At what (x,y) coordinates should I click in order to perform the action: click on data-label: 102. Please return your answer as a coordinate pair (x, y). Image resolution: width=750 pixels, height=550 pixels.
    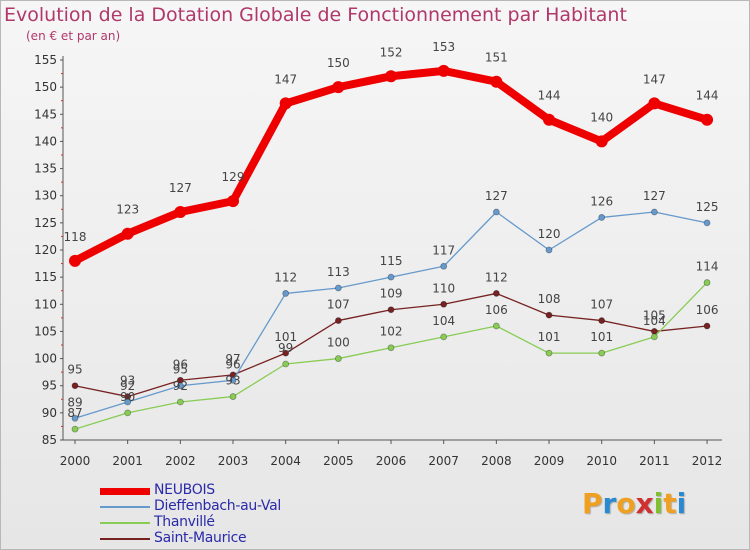
    Looking at the image, I should click on (391, 332).